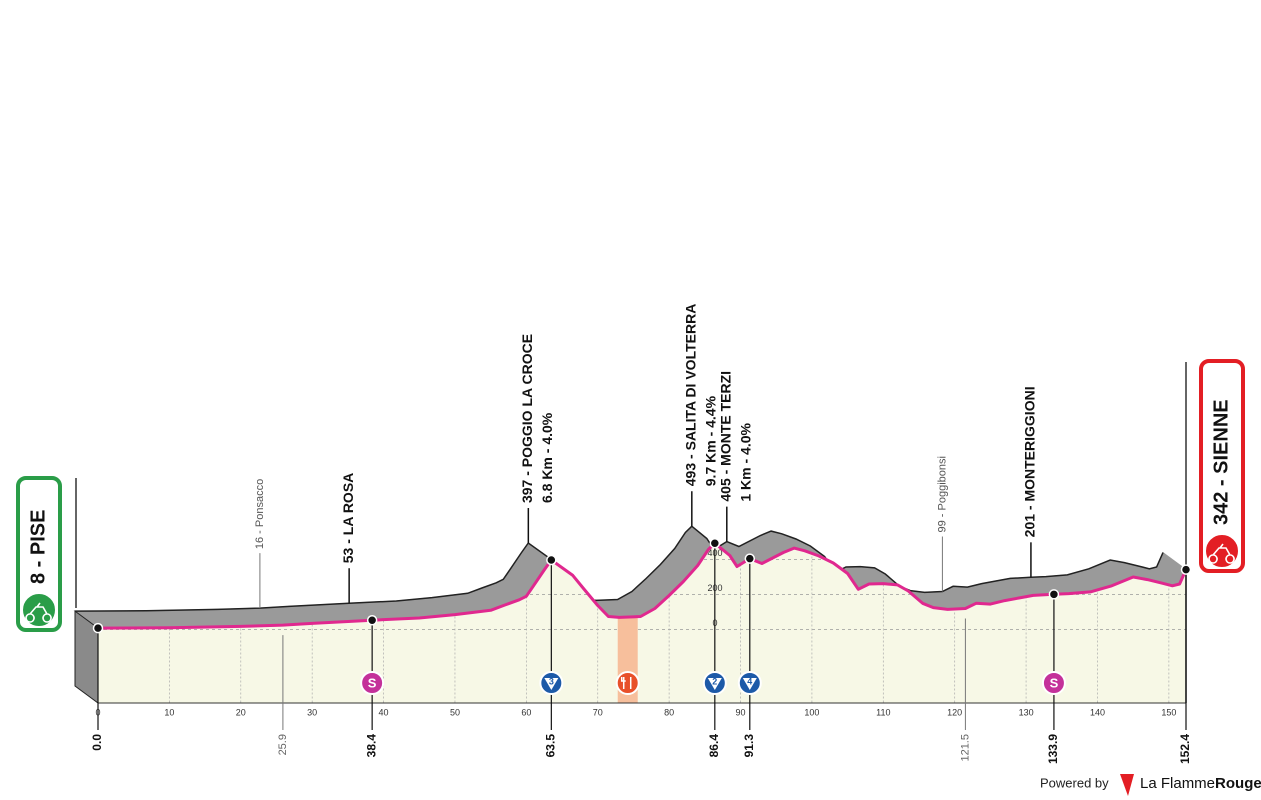 The image size is (1261, 800). Describe the element at coordinates (312, 712) in the screenshot. I see `x-tick-label: 30` at that location.